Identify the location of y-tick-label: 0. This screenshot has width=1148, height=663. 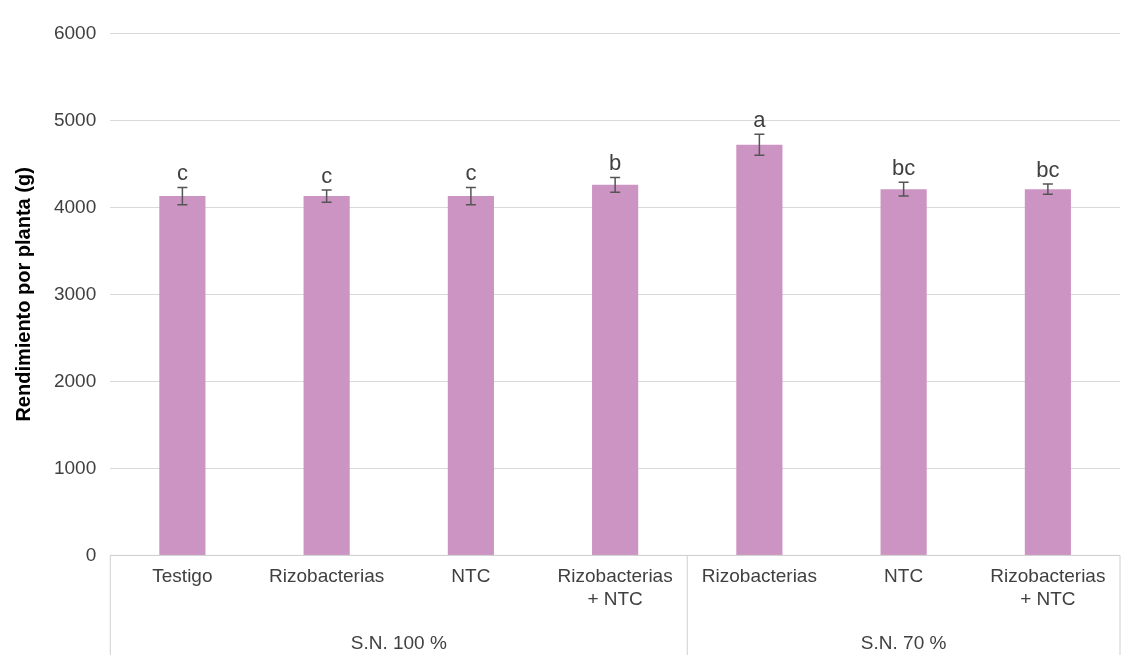
(91, 554).